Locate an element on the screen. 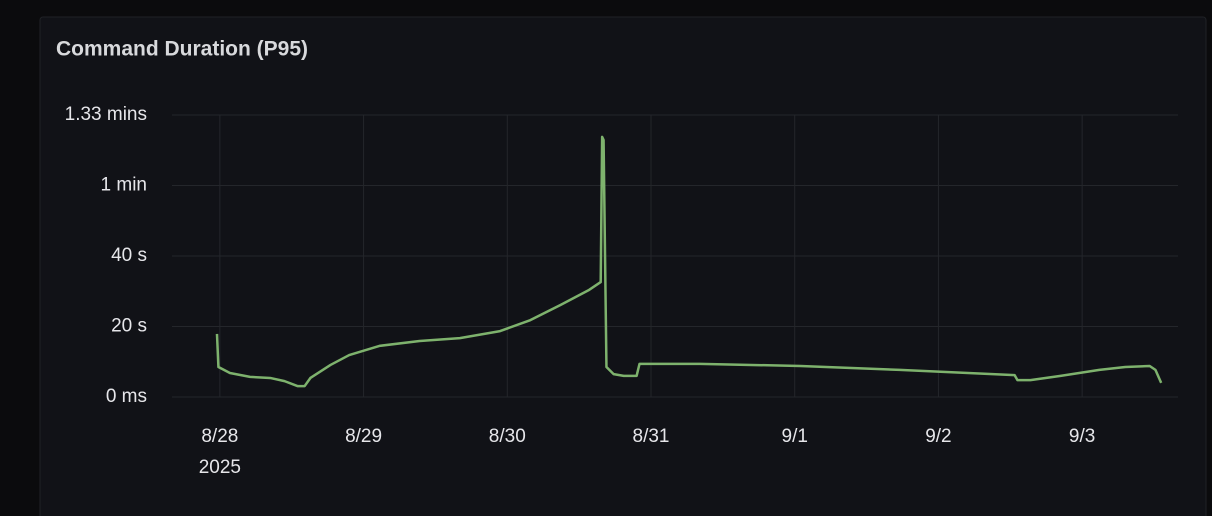  y-tick-label: 1 min is located at coordinates (124, 185).